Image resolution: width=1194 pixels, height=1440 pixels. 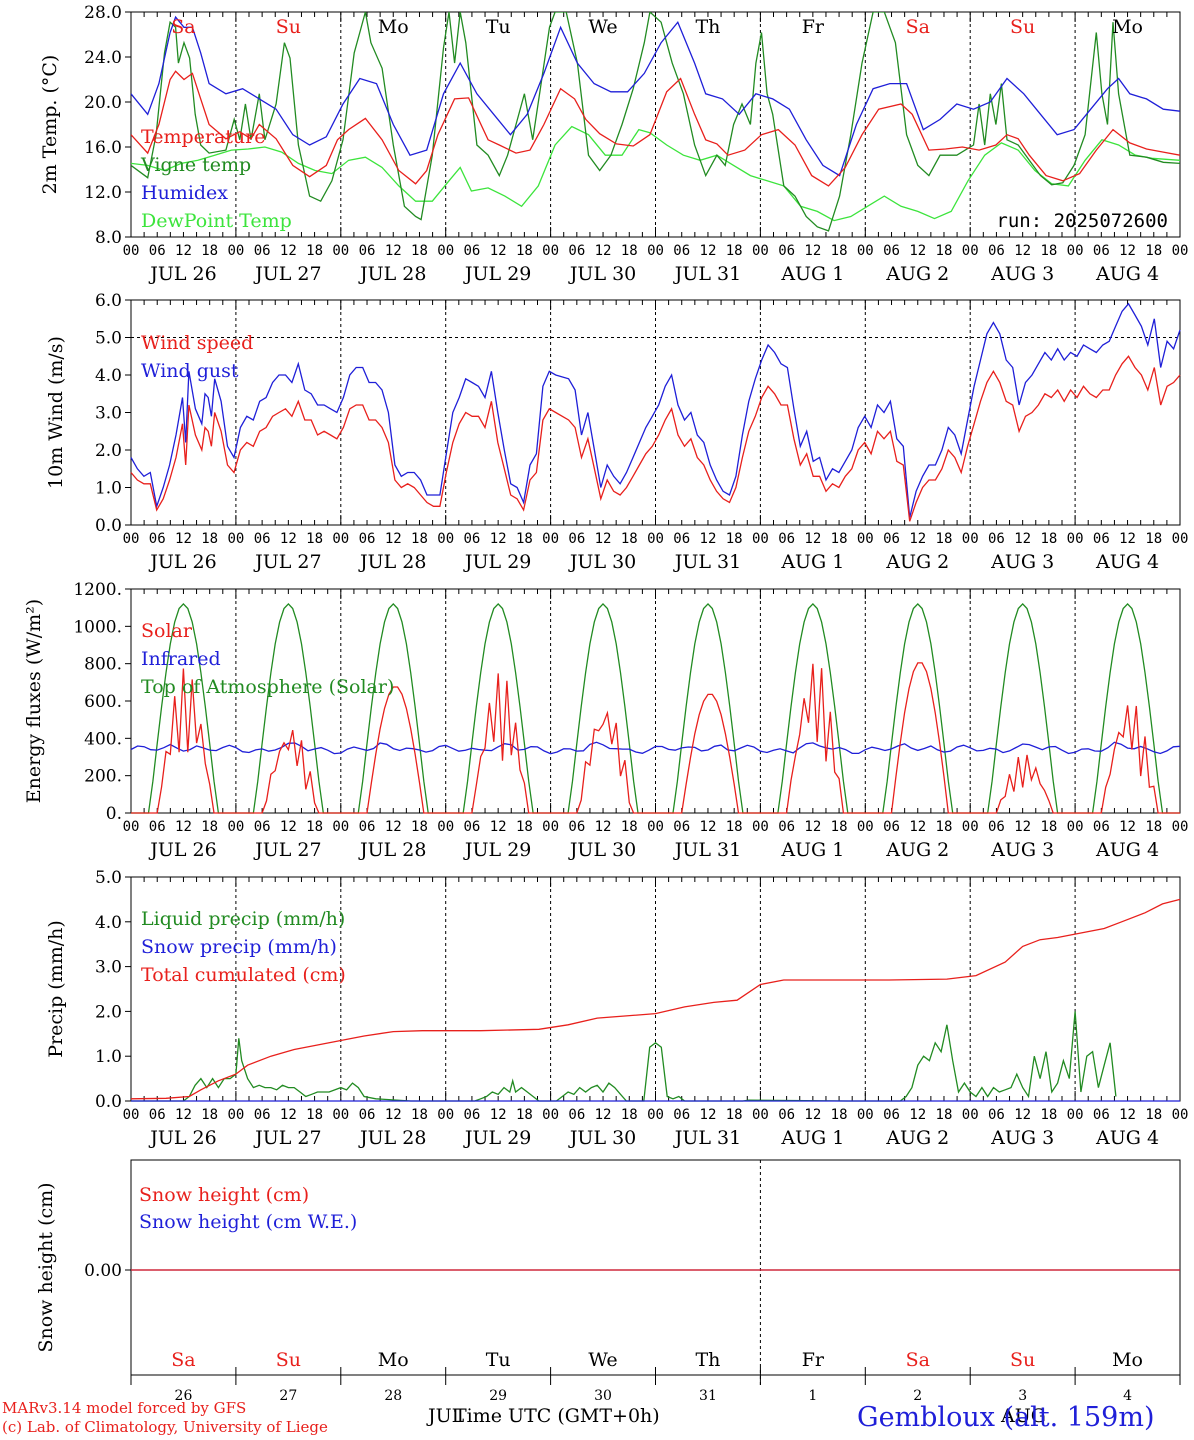 I want to click on day-number: 26, so click(x=184, y=1396).